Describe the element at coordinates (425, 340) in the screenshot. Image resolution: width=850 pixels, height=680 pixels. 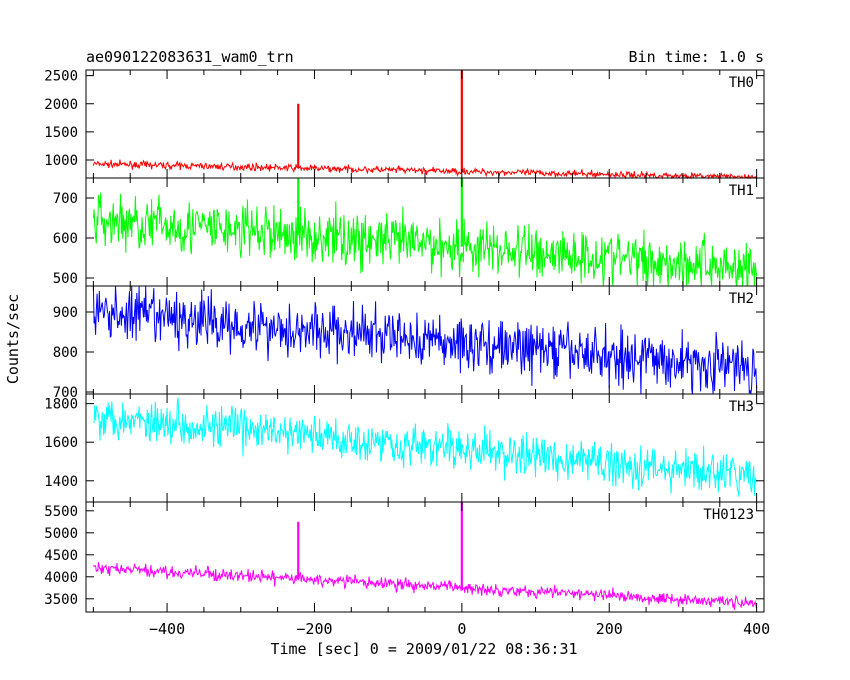
I see `series-line-th2` at that location.